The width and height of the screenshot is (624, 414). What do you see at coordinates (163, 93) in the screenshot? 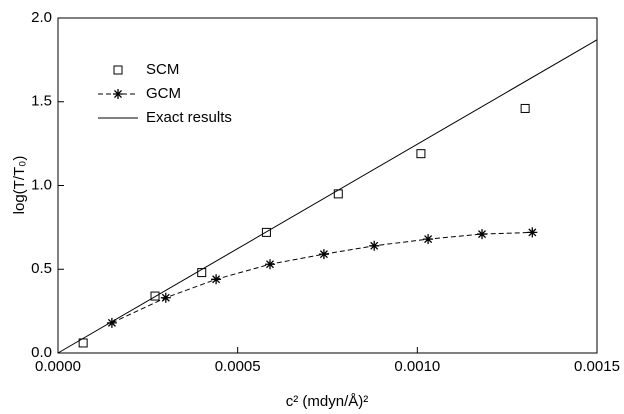
I see `legend-label: GCM` at bounding box center [163, 93].